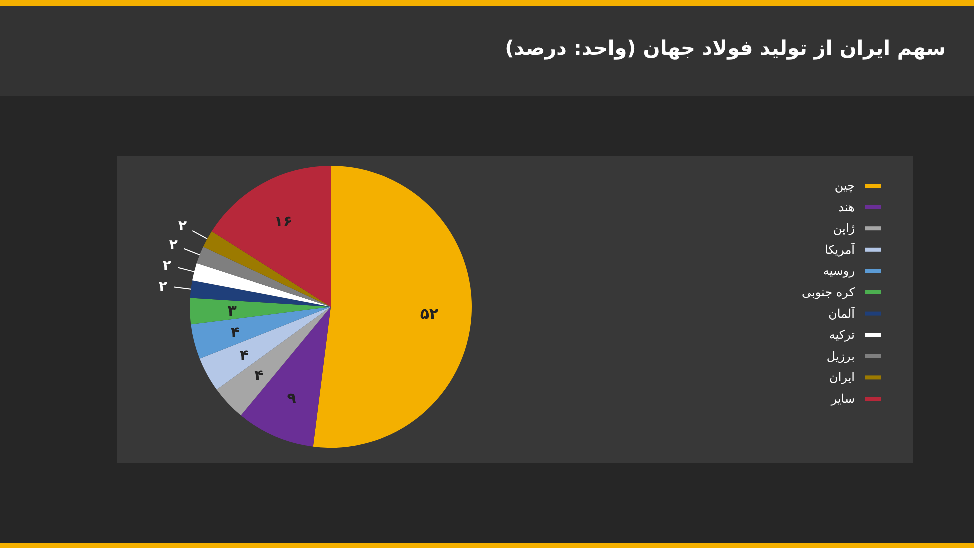 The height and width of the screenshot is (548, 974). What do you see at coordinates (842, 377) in the screenshot?
I see `legend-label: ایران` at bounding box center [842, 377].